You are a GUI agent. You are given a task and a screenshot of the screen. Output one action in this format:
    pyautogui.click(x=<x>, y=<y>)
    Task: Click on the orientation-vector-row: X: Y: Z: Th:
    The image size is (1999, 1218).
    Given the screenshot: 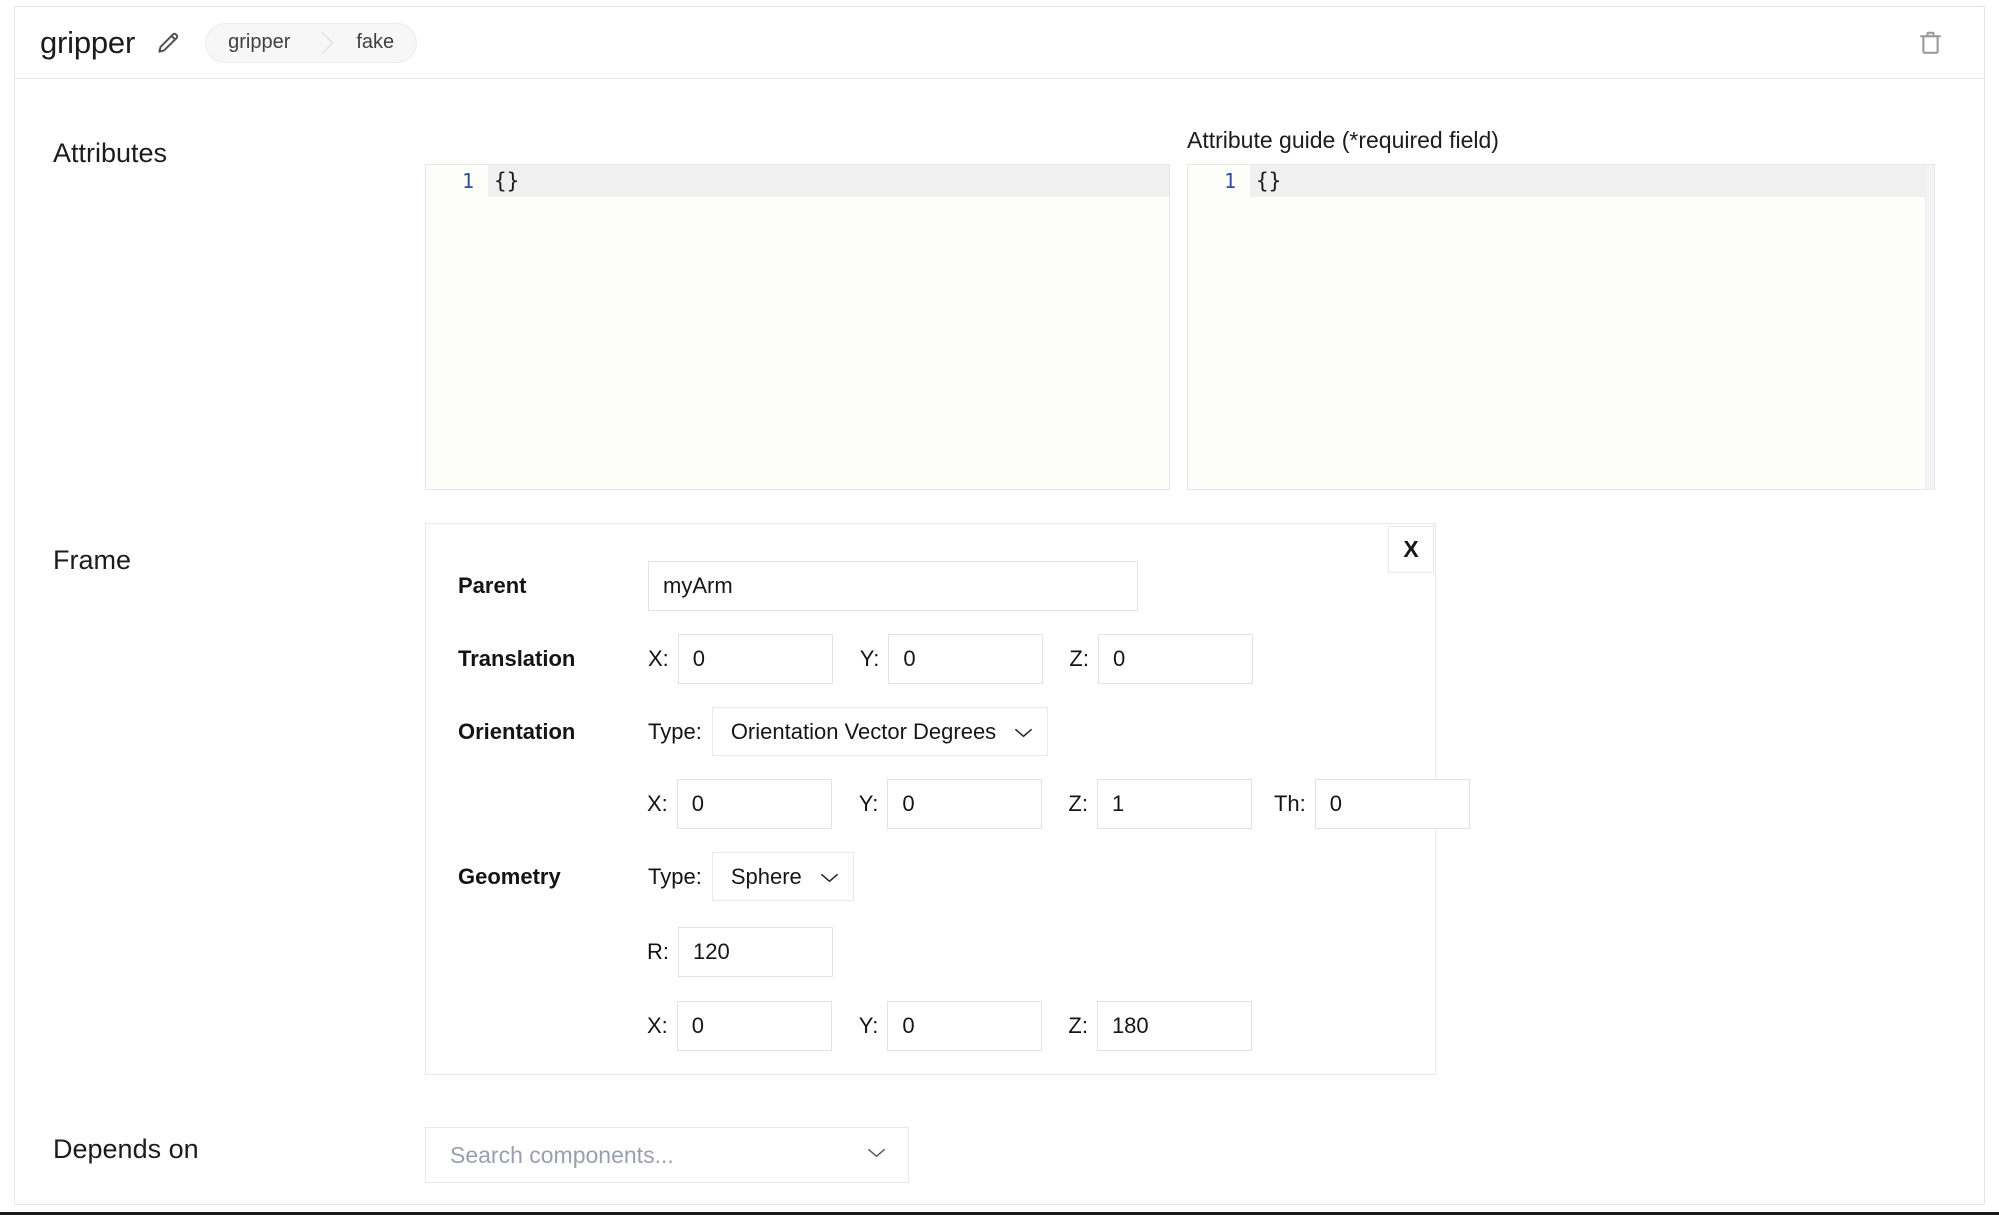 What is the action you would take?
    pyautogui.click(x=1058, y=804)
    